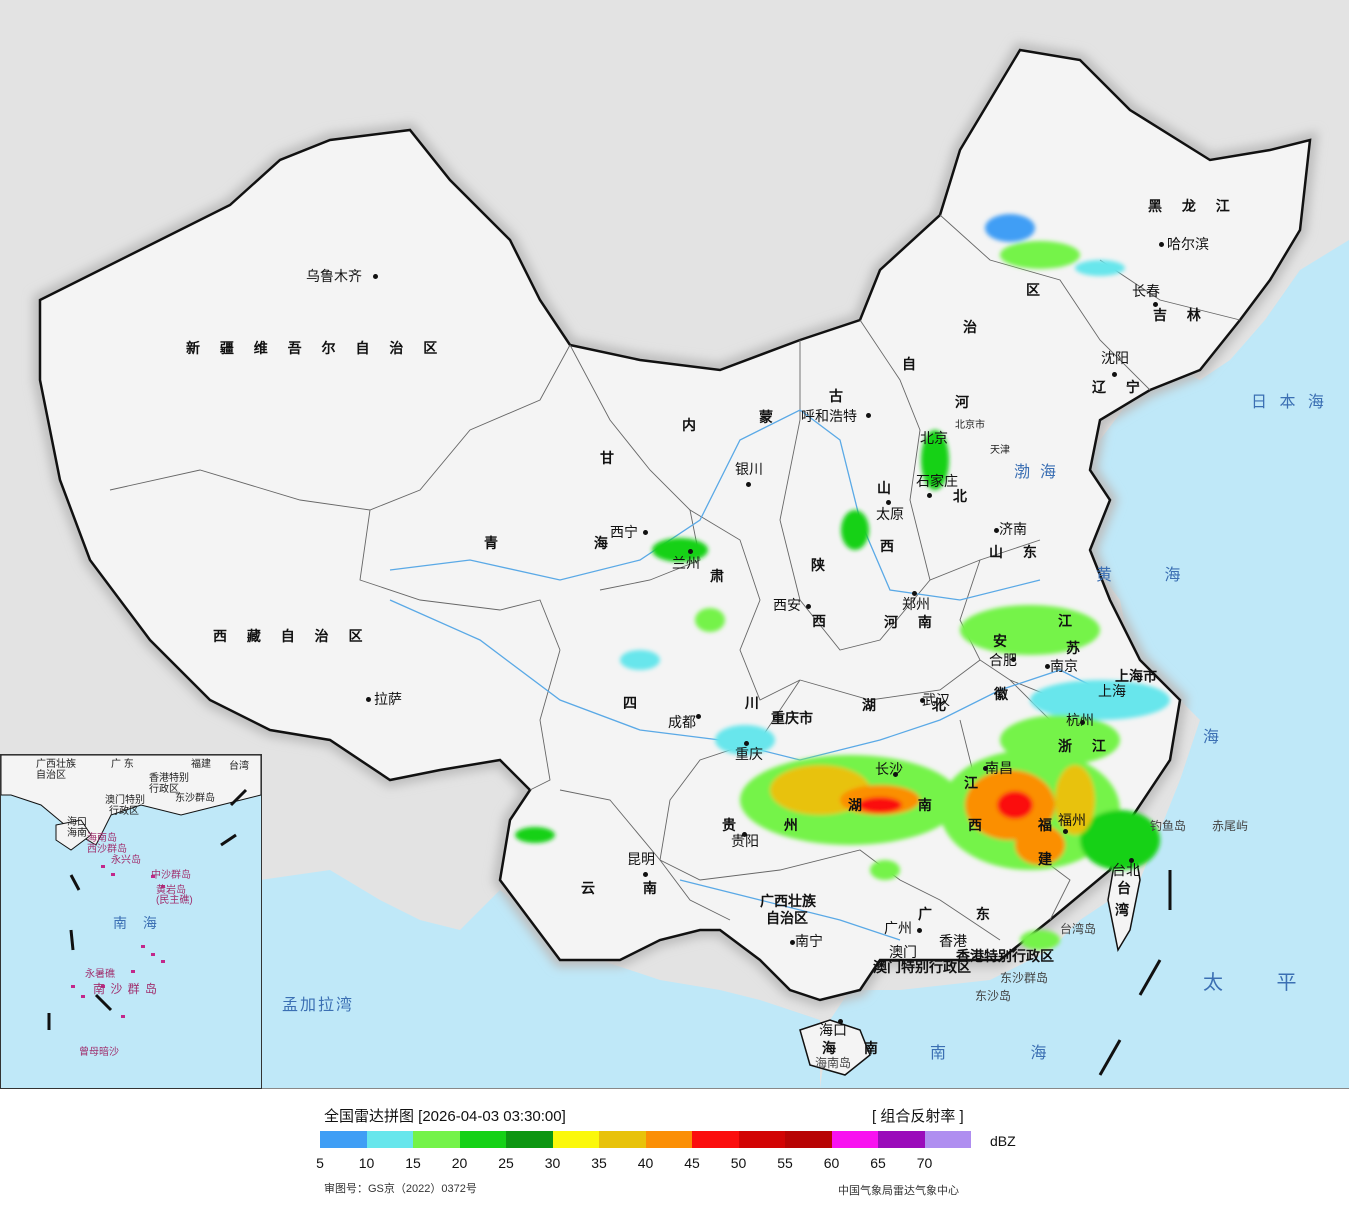  I want to click on label-fujian-2: 建, so click(1045, 859).